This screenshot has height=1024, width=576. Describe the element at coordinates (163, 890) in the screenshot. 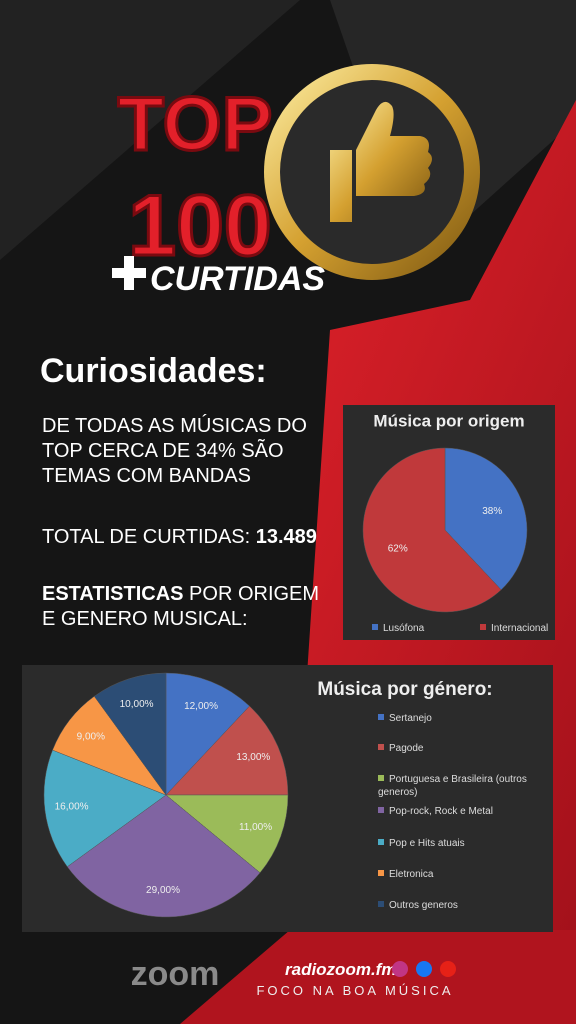

I see `slice-label: 29,00%` at that location.